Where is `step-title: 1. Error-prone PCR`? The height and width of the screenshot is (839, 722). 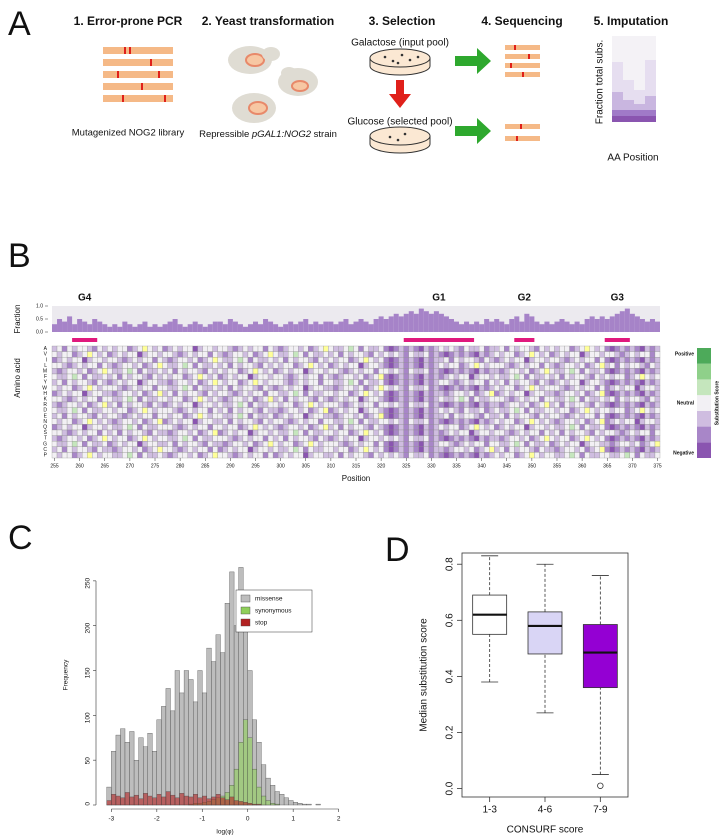
step-title: 1. Error-prone PCR is located at coordinates (128, 21).